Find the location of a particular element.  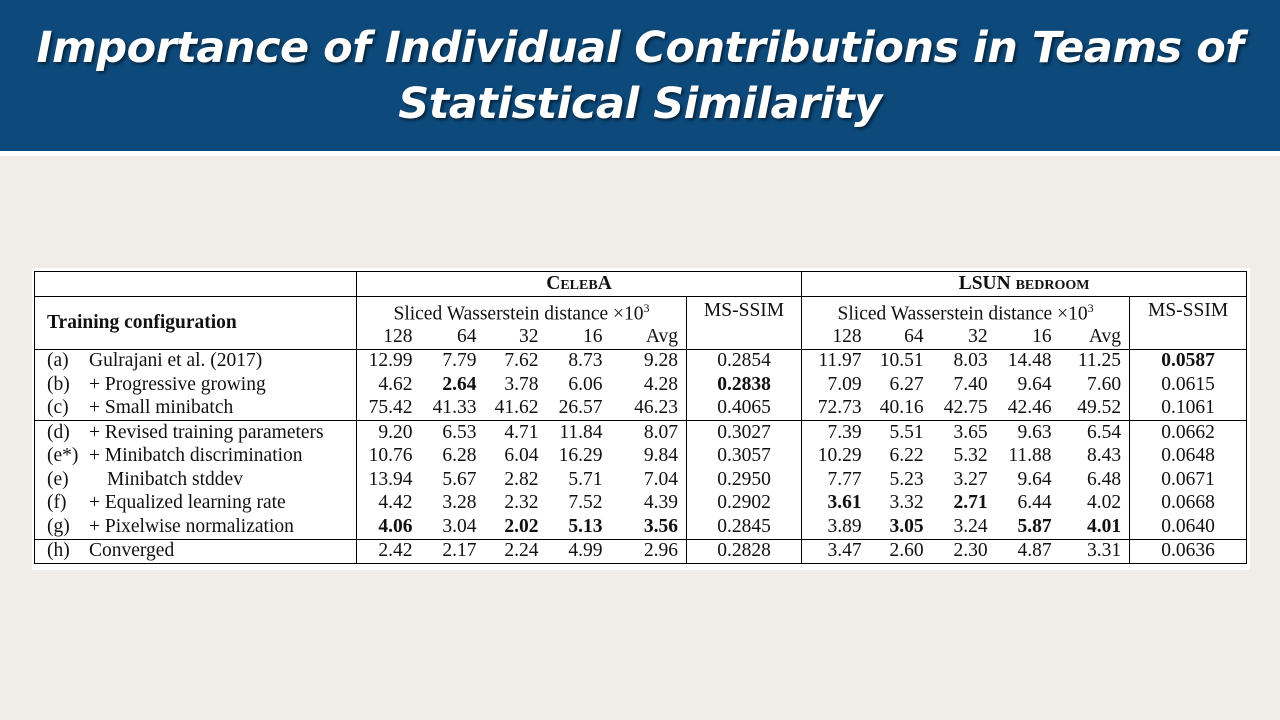

lsun-swd-cell: 7.77 is located at coordinates (844, 479).